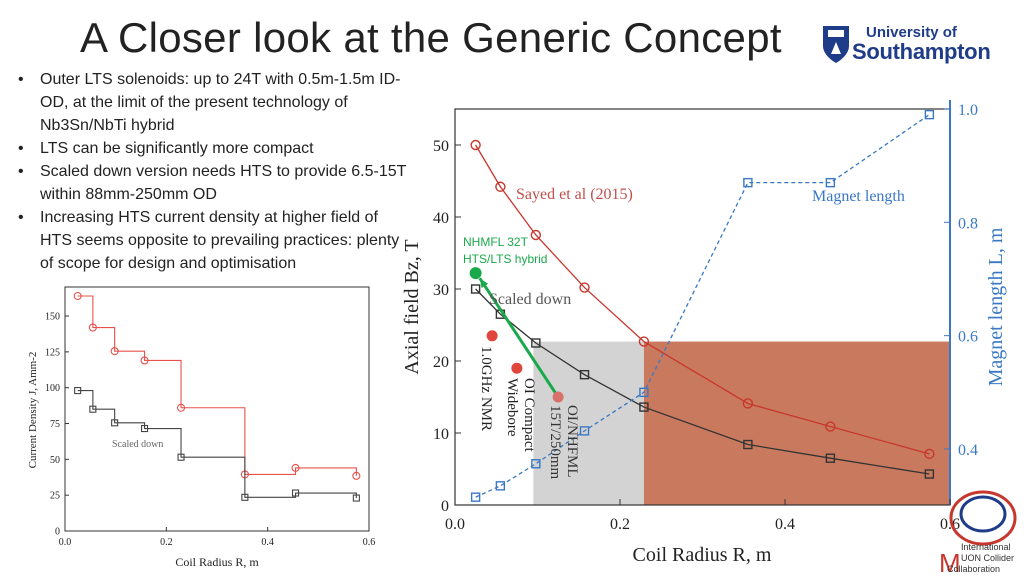 The width and height of the screenshot is (1024, 581). I want to click on logo-line1: University of, so click(911, 32).